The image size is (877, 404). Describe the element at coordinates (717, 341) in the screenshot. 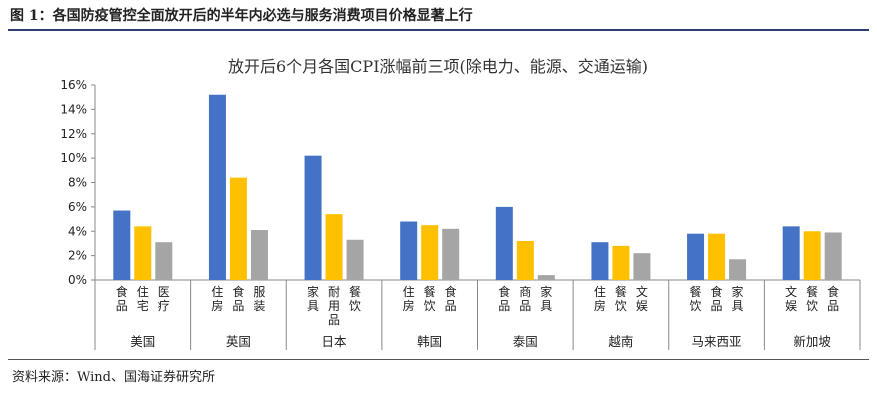

I see `country-label: 马来西亚` at that location.